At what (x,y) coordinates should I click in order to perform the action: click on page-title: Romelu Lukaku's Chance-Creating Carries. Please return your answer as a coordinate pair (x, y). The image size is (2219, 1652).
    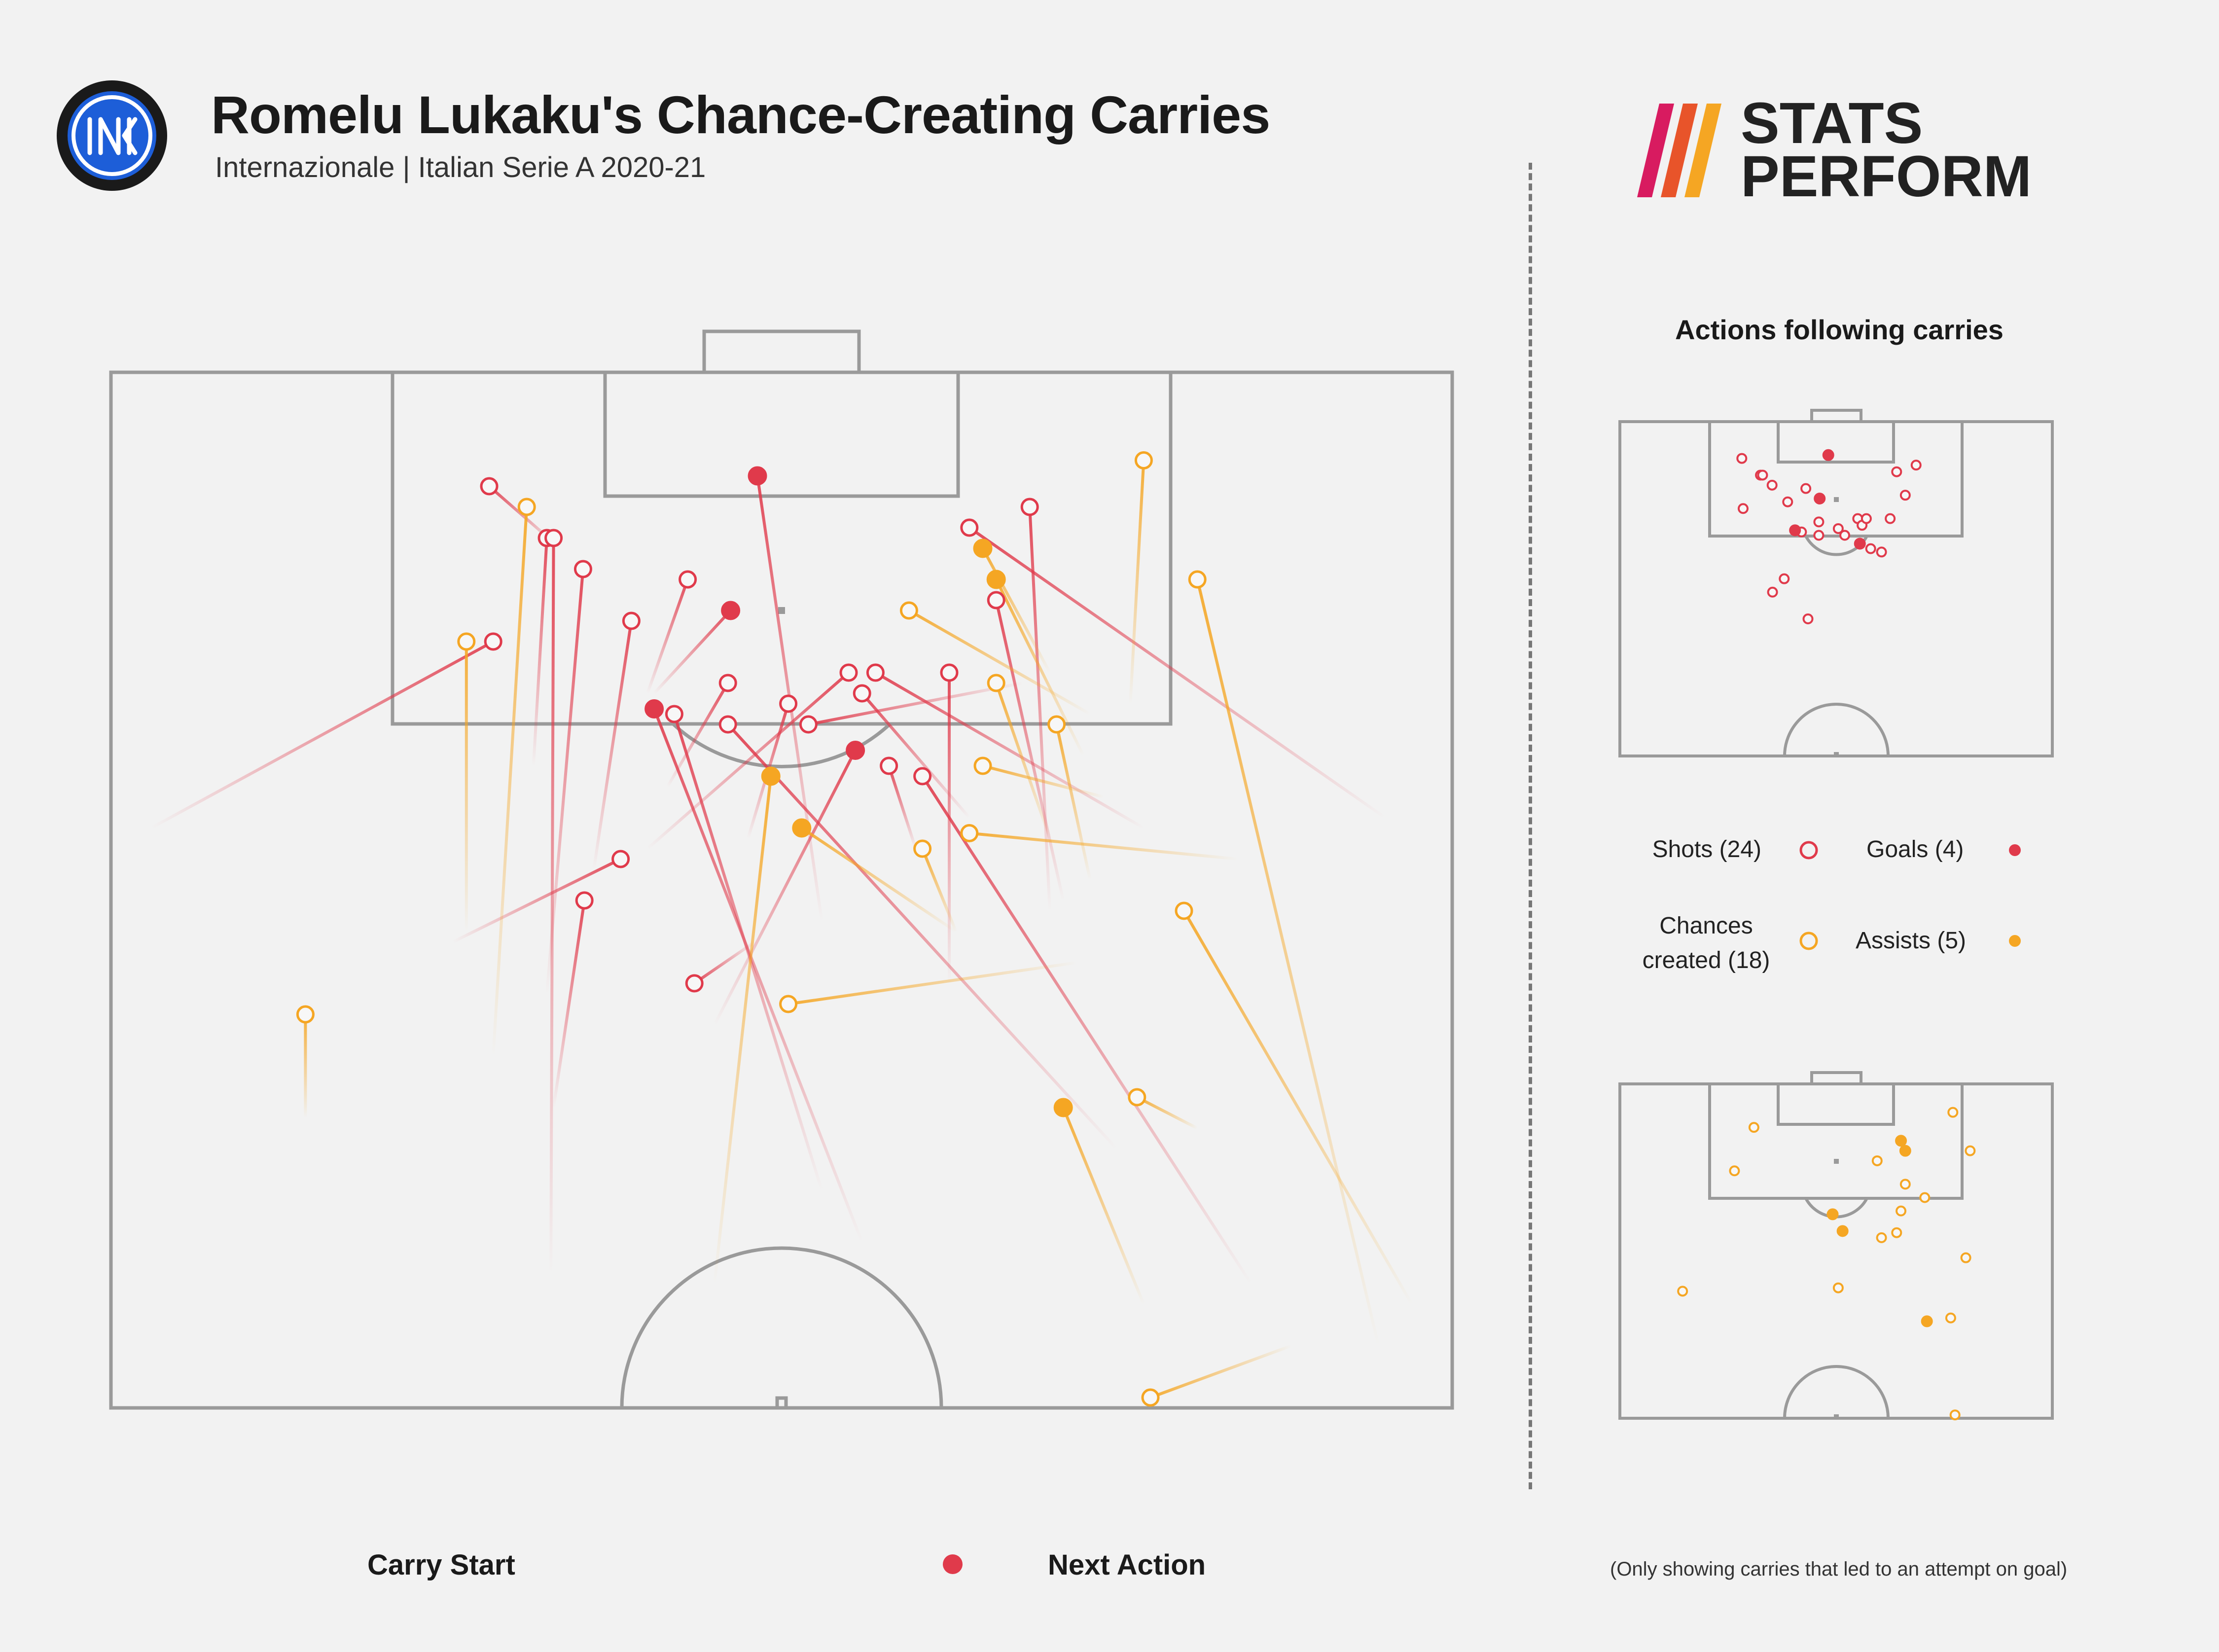
    Looking at the image, I should click on (741, 115).